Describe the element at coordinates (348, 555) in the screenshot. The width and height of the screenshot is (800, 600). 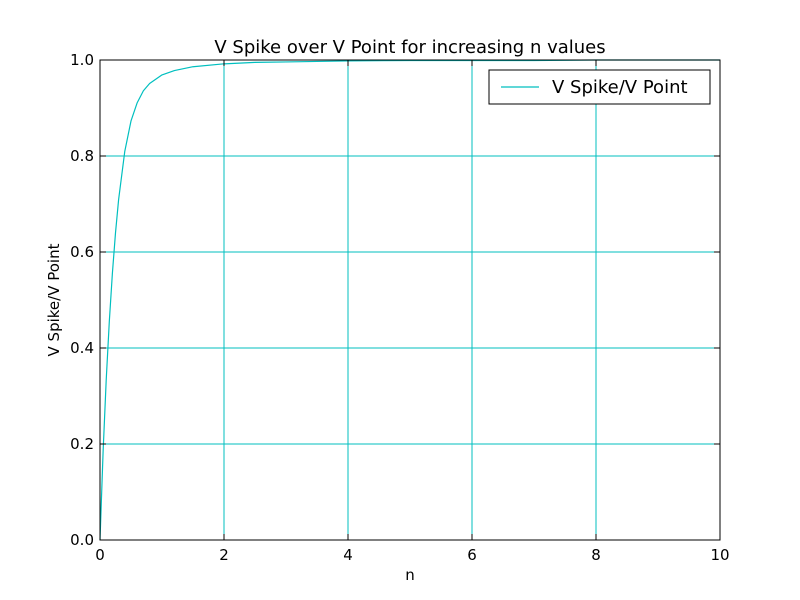
I see `x-tick-label: 4` at that location.